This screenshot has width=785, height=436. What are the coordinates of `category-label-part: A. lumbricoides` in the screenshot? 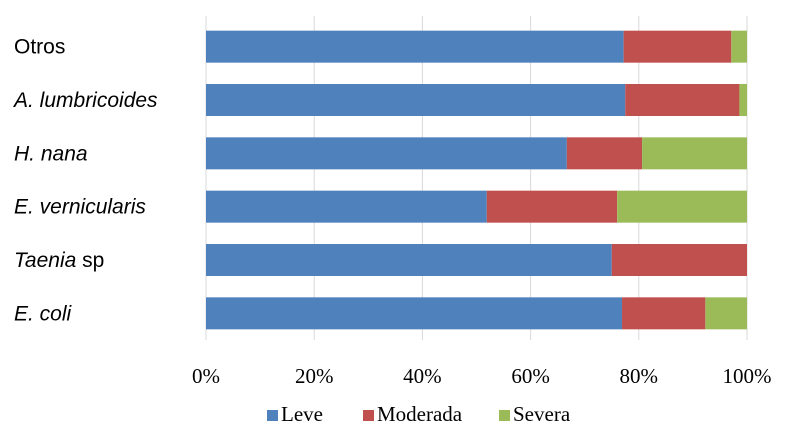 It's located at (85, 100).